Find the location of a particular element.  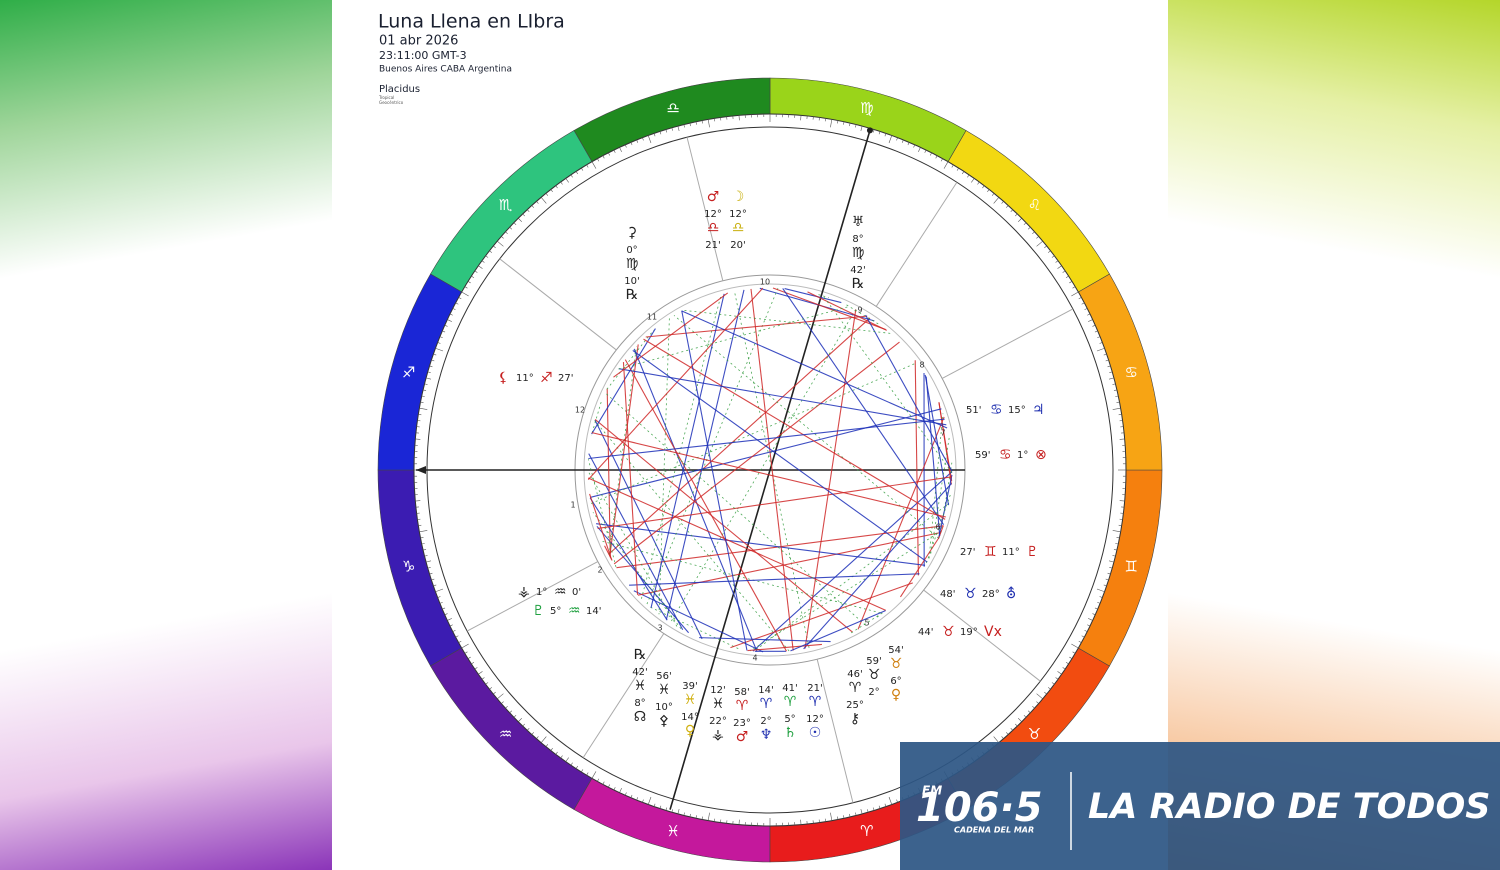

banner-network: CADENA DEL MAR is located at coordinates (994, 830).